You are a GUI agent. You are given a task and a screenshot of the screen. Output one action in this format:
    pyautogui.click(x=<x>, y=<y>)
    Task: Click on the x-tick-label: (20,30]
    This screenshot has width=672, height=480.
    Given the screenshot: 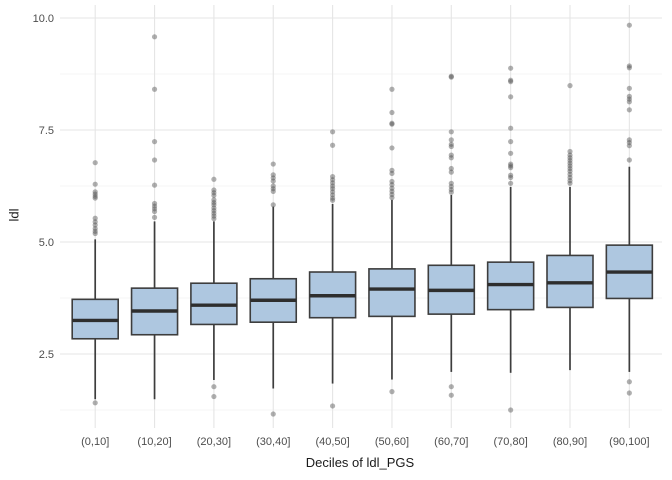 What is the action you would take?
    pyautogui.click(x=214, y=442)
    